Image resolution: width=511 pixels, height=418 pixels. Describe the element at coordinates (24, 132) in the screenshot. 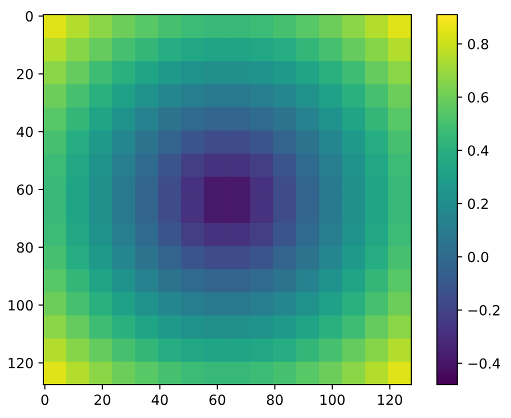

I see `y-tick-label: 40` at that location.